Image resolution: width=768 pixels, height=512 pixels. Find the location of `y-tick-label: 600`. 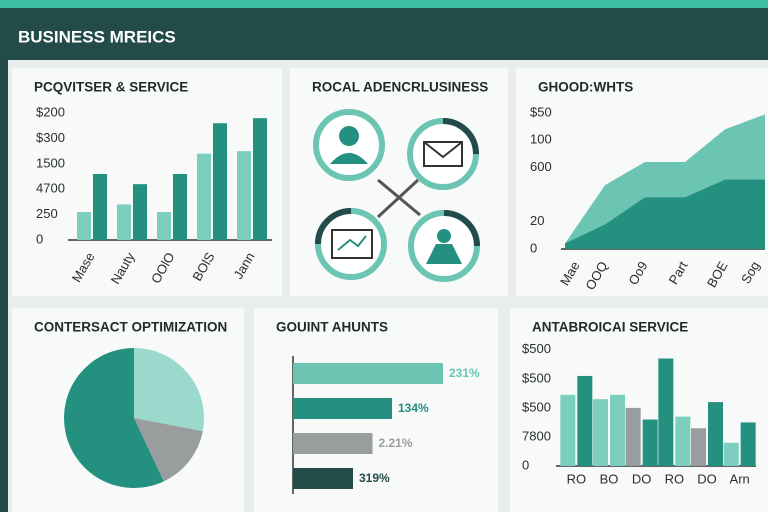

y-tick-label: 600 is located at coordinates (541, 166).